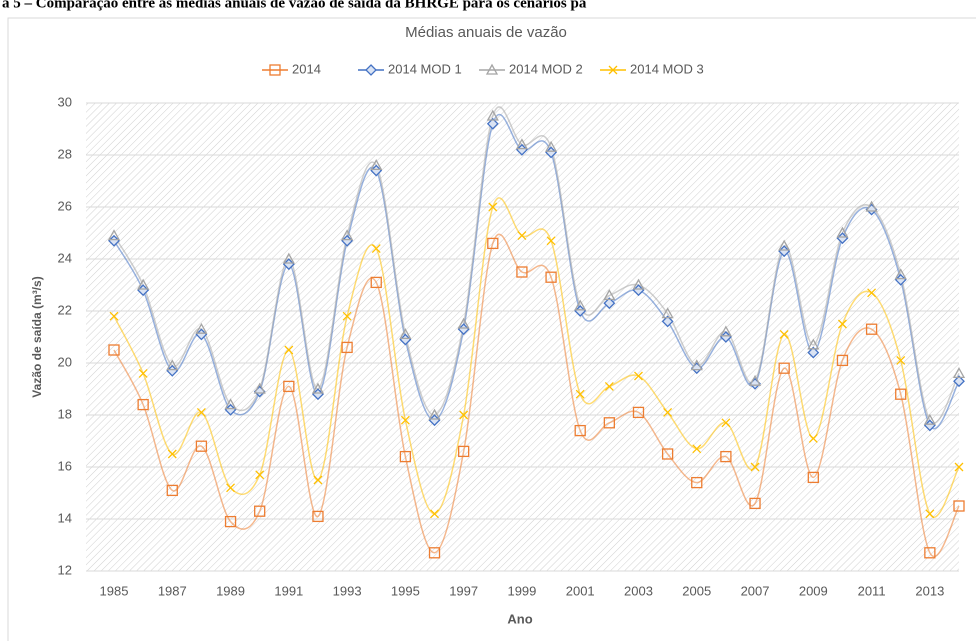 The image size is (976, 641). What do you see at coordinates (405, 590) in the screenshot?
I see `x-tick-label: 1995` at bounding box center [405, 590].